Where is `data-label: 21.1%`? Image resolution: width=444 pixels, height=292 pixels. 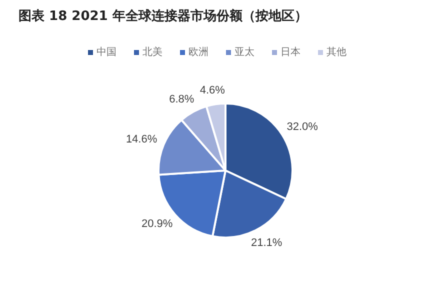
data-label: 21.1% is located at coordinates (266, 242).